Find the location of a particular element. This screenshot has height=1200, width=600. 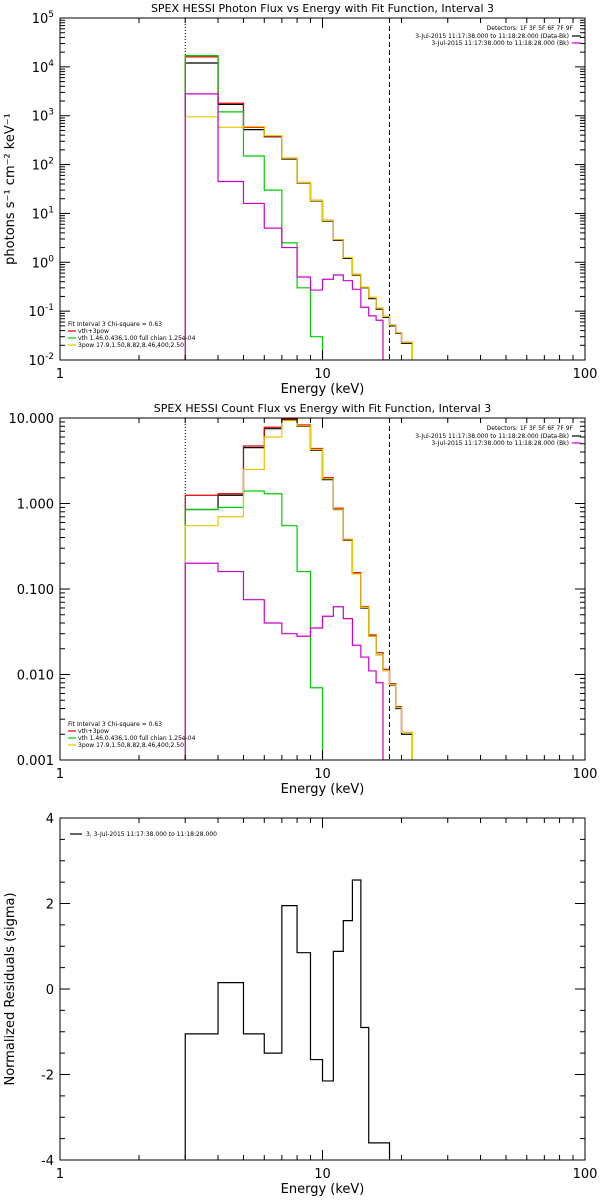

y-tick-label: 10⁴ is located at coordinates (43, 67).